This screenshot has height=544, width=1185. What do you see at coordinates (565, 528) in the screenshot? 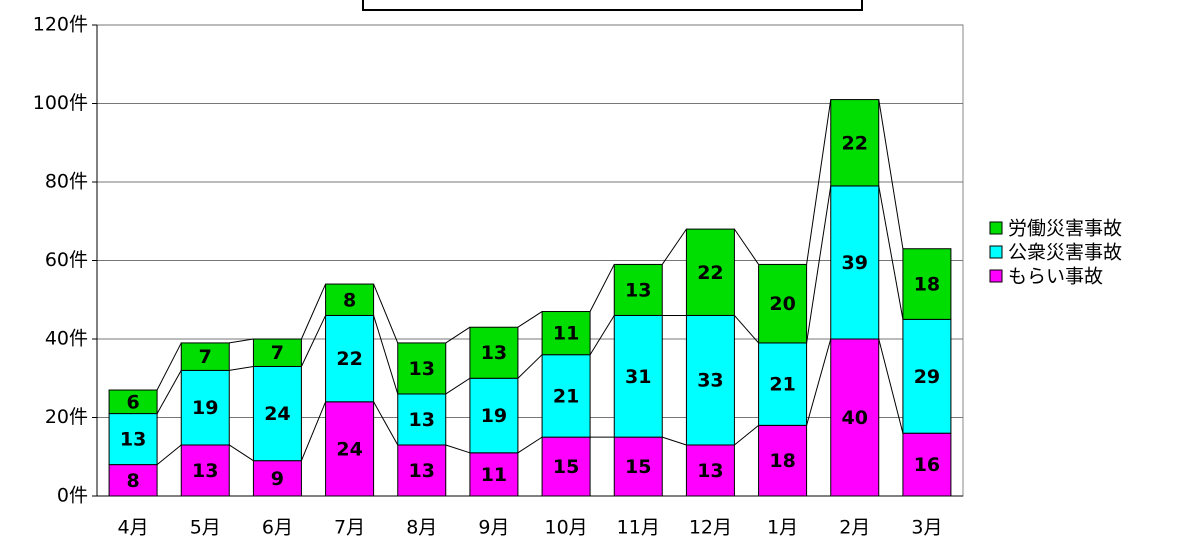
I see `x-tick-label: 10月` at bounding box center [565, 528].